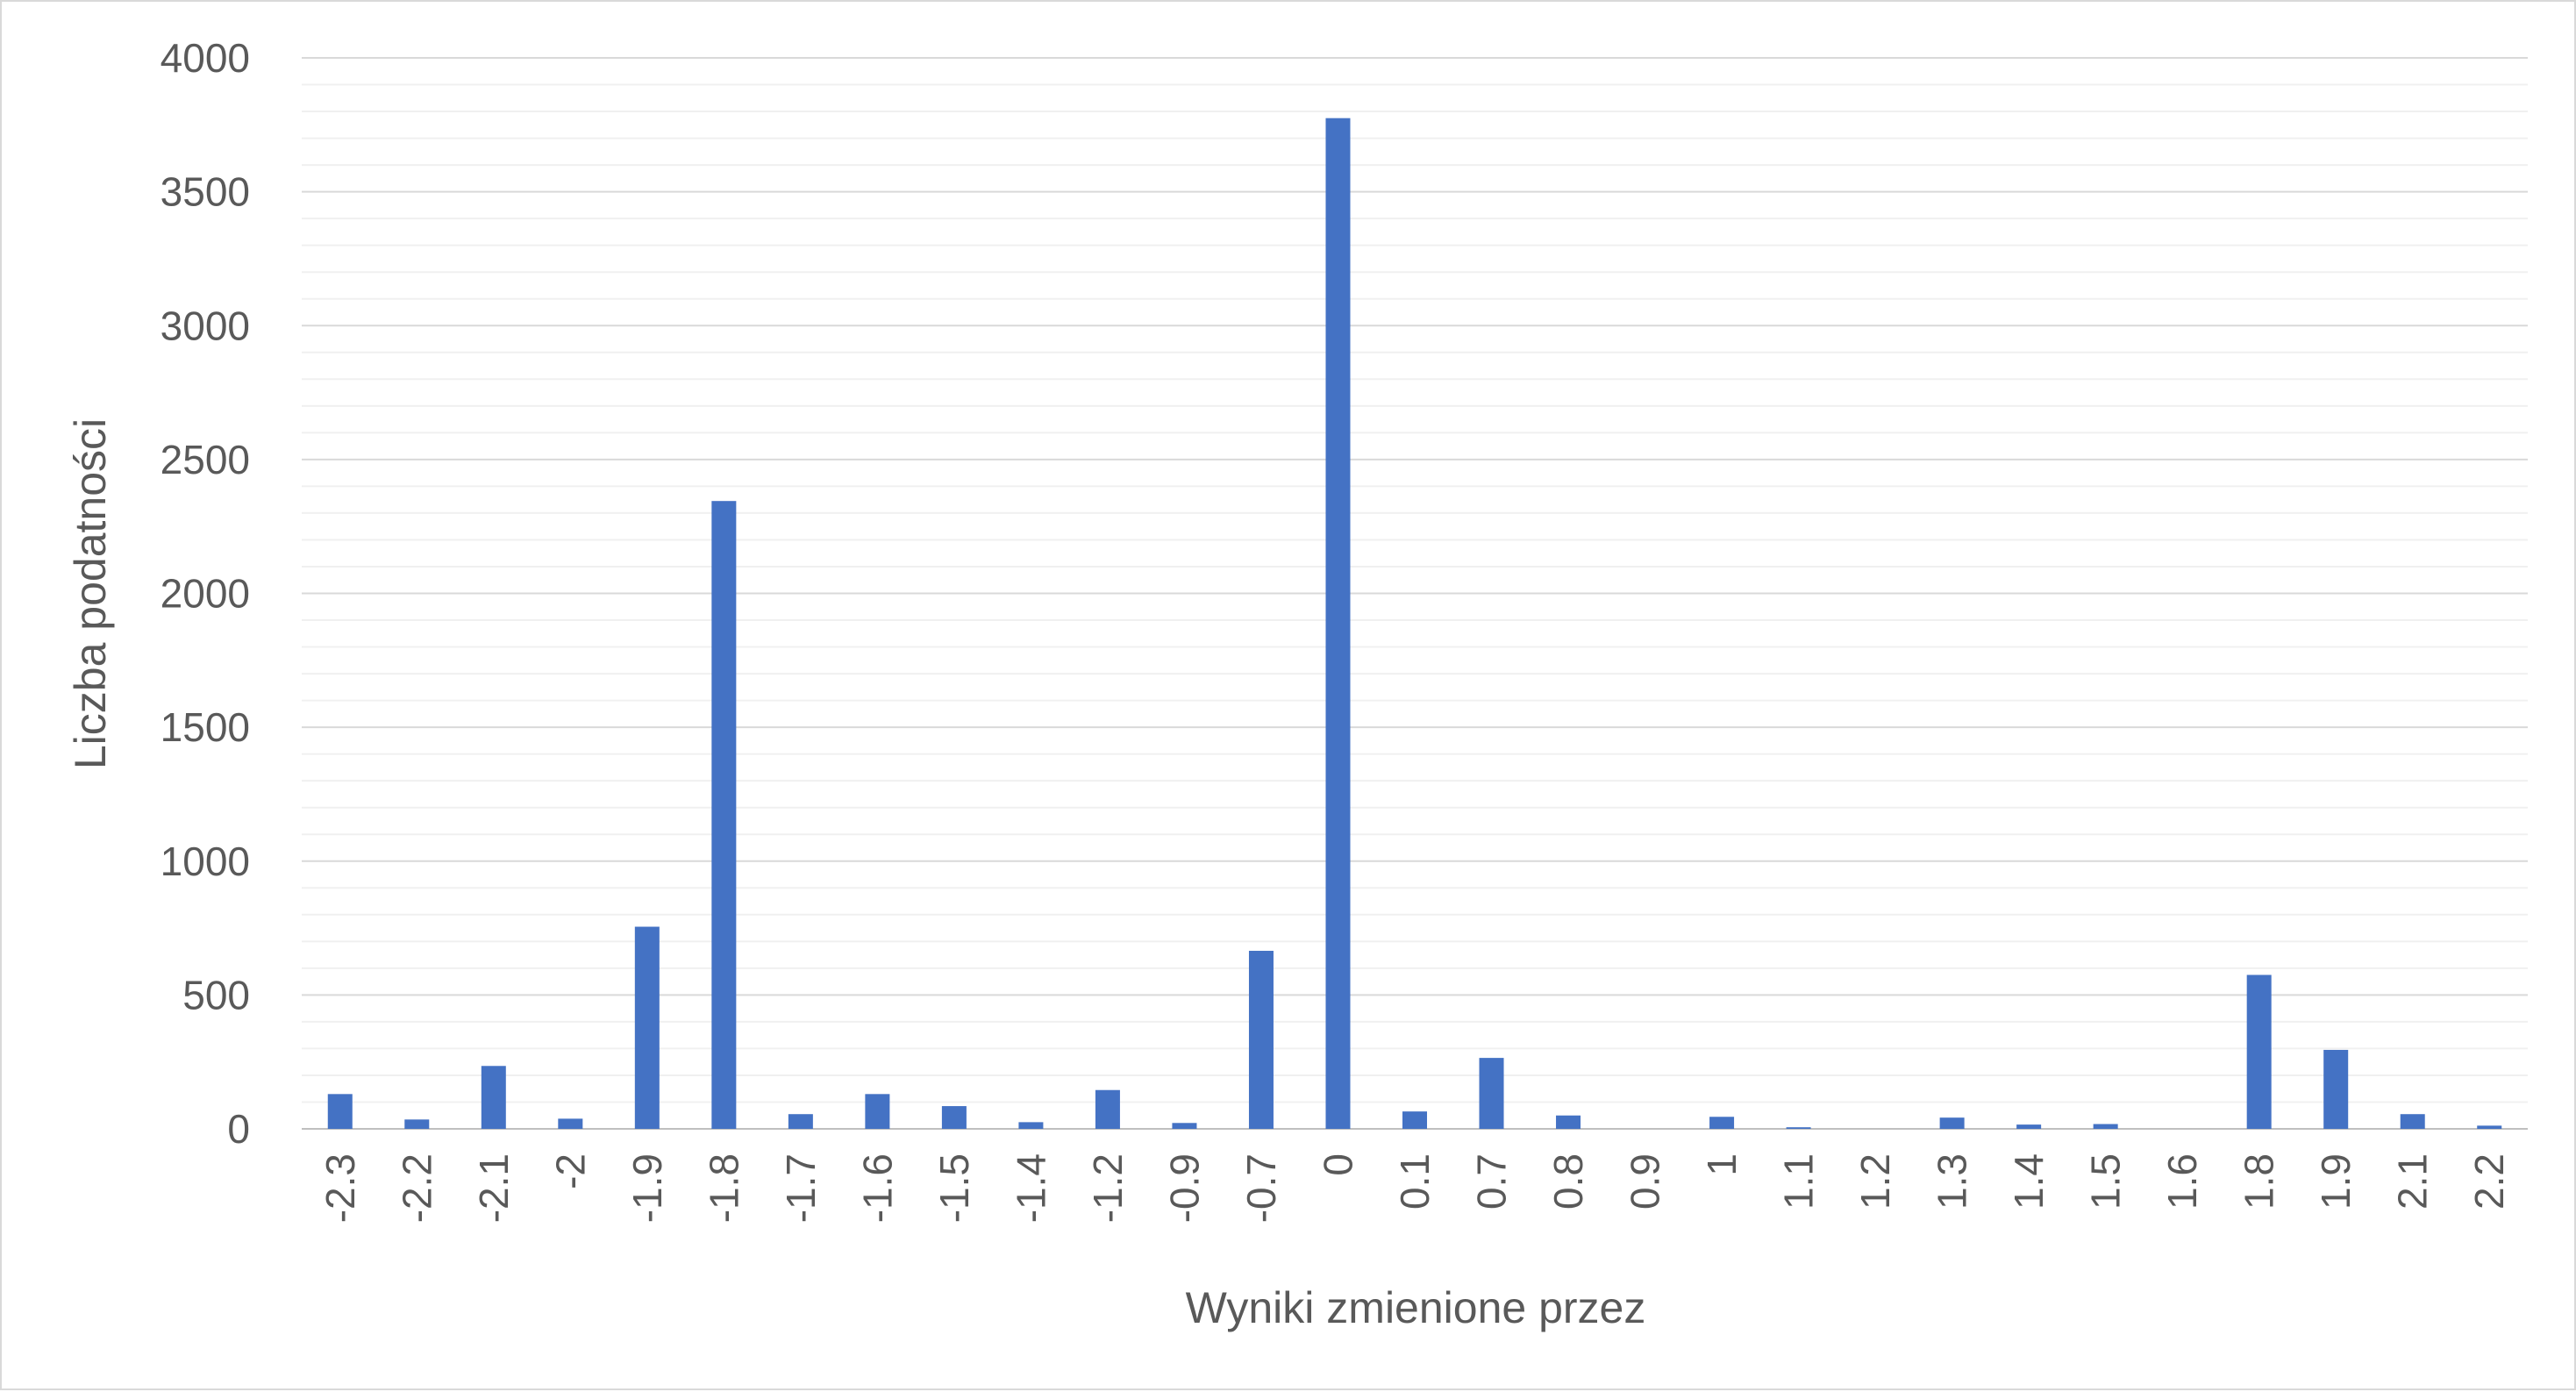 This screenshot has width=2576, height=1392. Describe the element at coordinates (1338, 1165) in the screenshot. I see `x-tick-label: 0` at that location.